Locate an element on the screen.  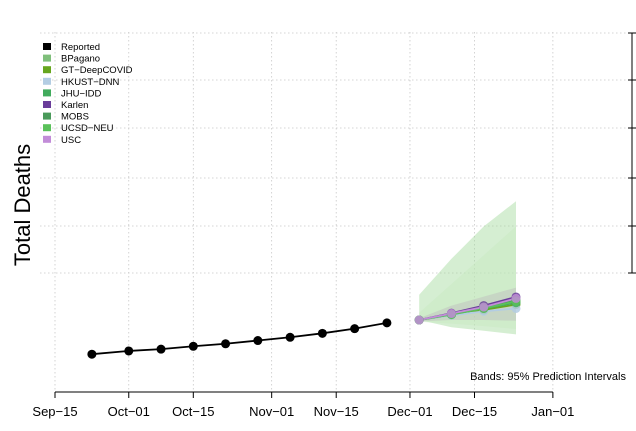
prediction-bands is located at coordinates (467, 268).